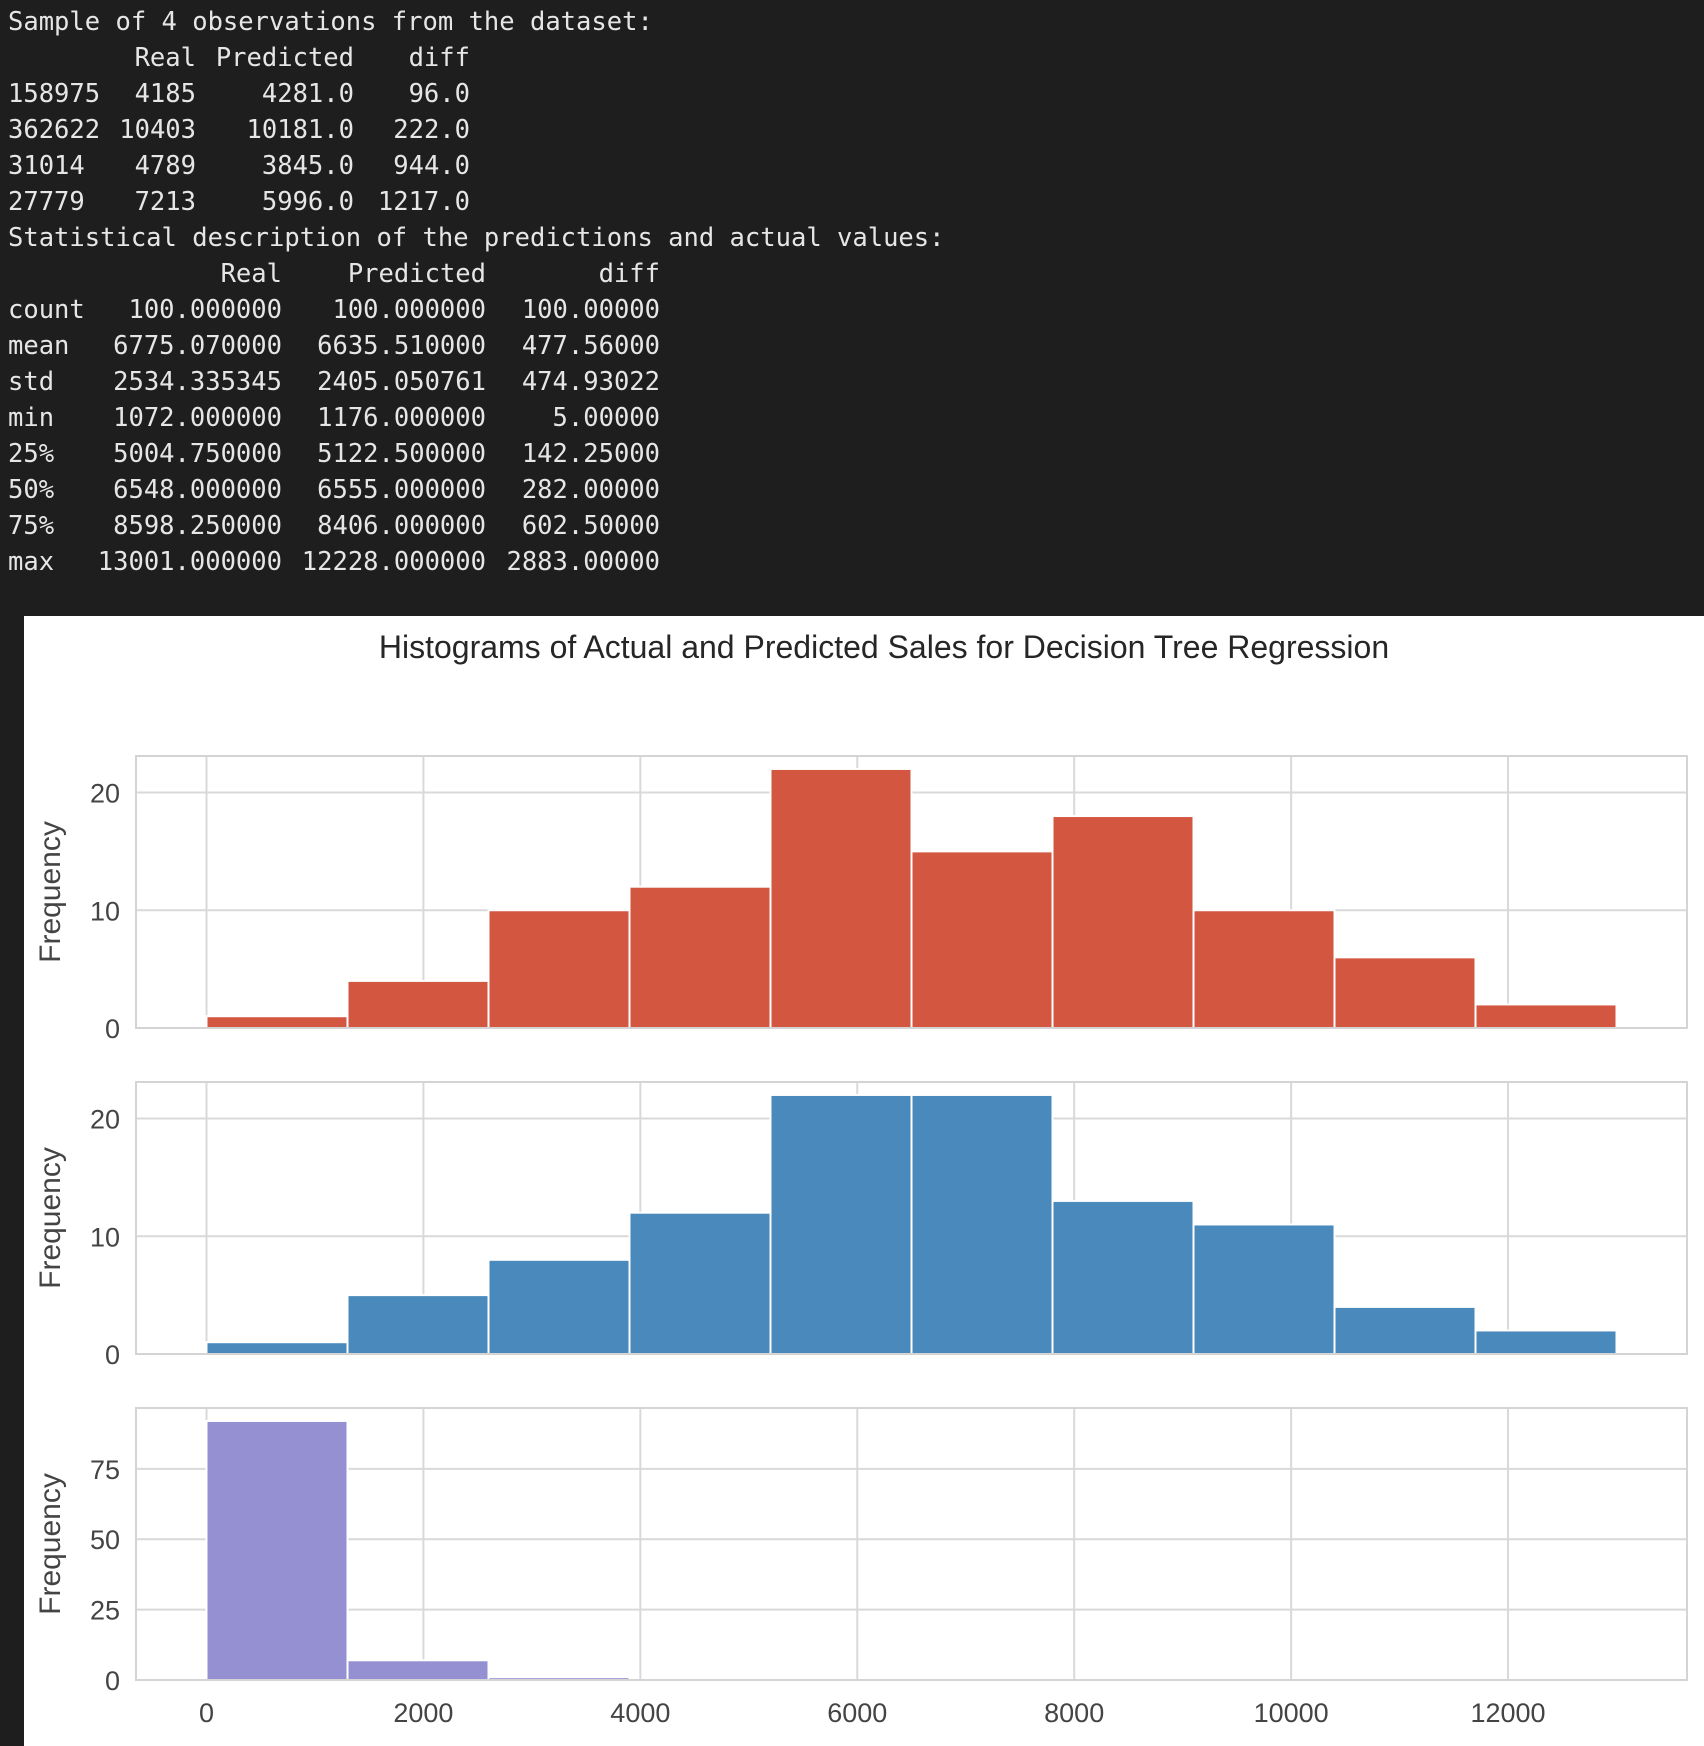  I want to click on stats-predicted: 12228.000000, so click(393, 562).